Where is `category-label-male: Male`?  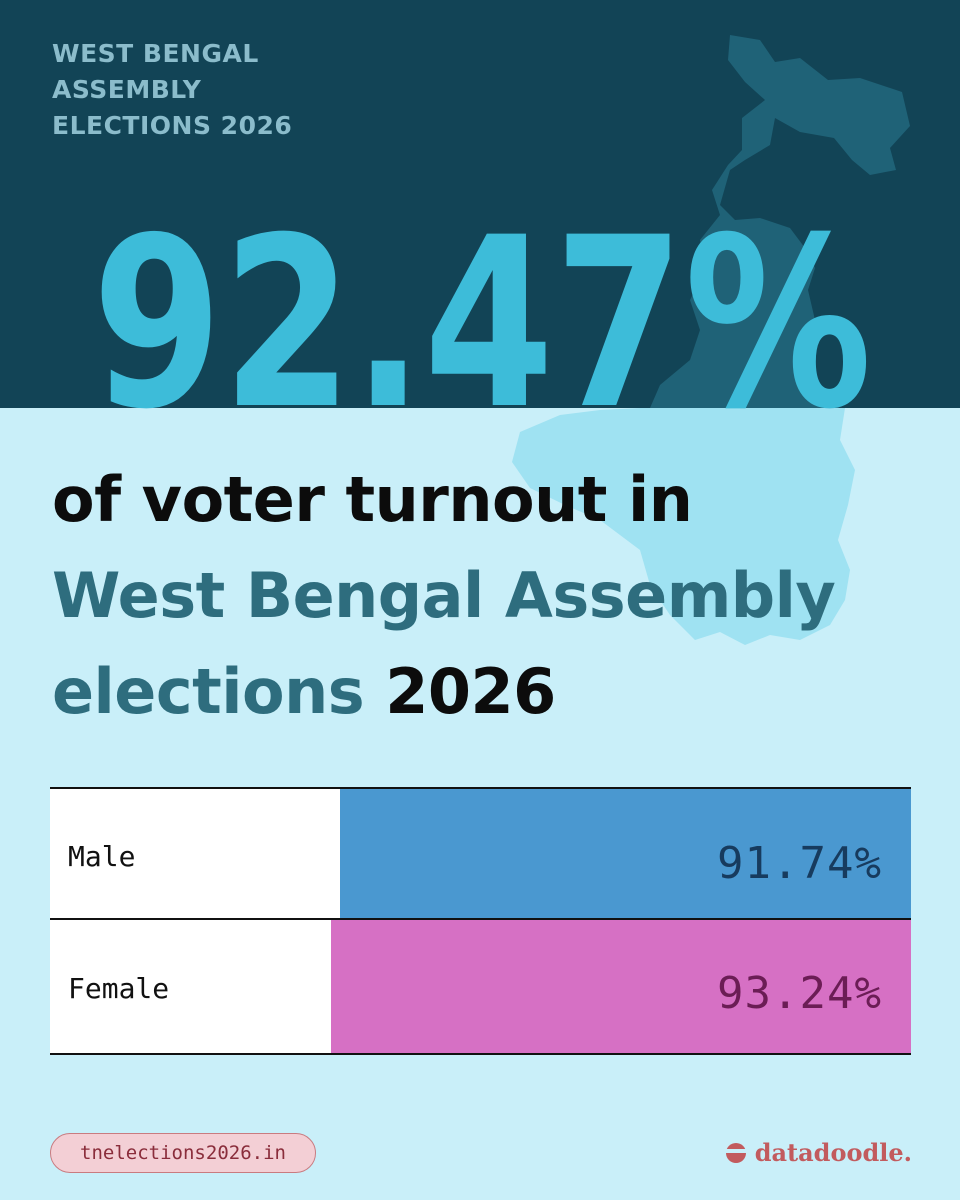 category-label-male: Male is located at coordinates (101, 856).